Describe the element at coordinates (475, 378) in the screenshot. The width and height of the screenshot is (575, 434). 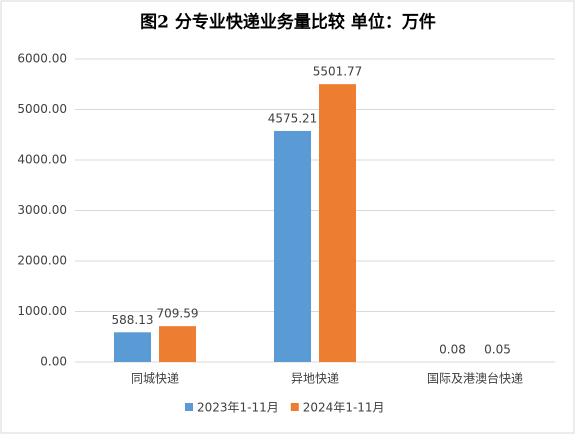
I see `x-tick-label: 国际及港澳台快递` at that location.